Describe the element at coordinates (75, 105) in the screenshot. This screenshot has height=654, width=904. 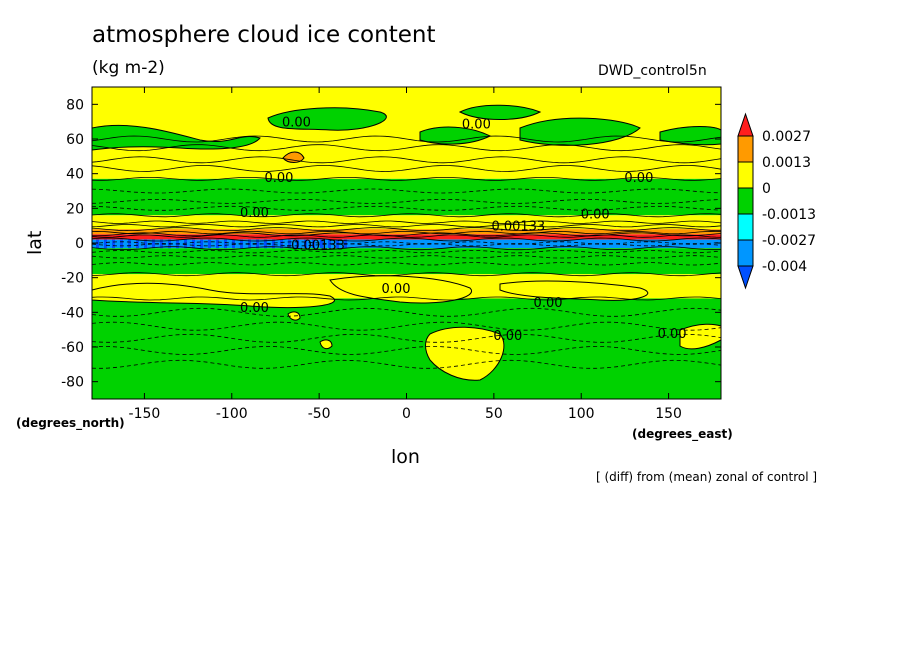
I see `y-tick-label: 80` at that location.